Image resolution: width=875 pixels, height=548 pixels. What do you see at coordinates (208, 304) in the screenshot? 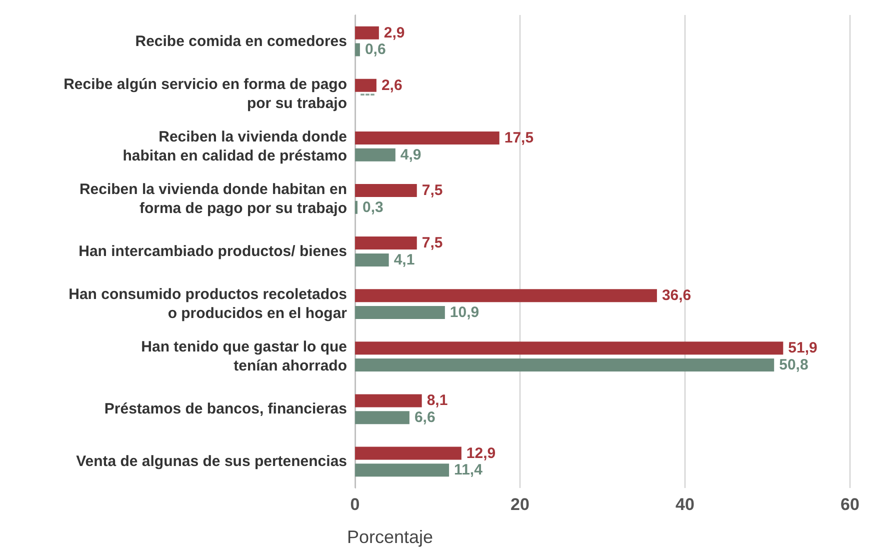
I see `y-tick-label: Han consumido productos recoletados o producidos en el hogar` at bounding box center [208, 304].